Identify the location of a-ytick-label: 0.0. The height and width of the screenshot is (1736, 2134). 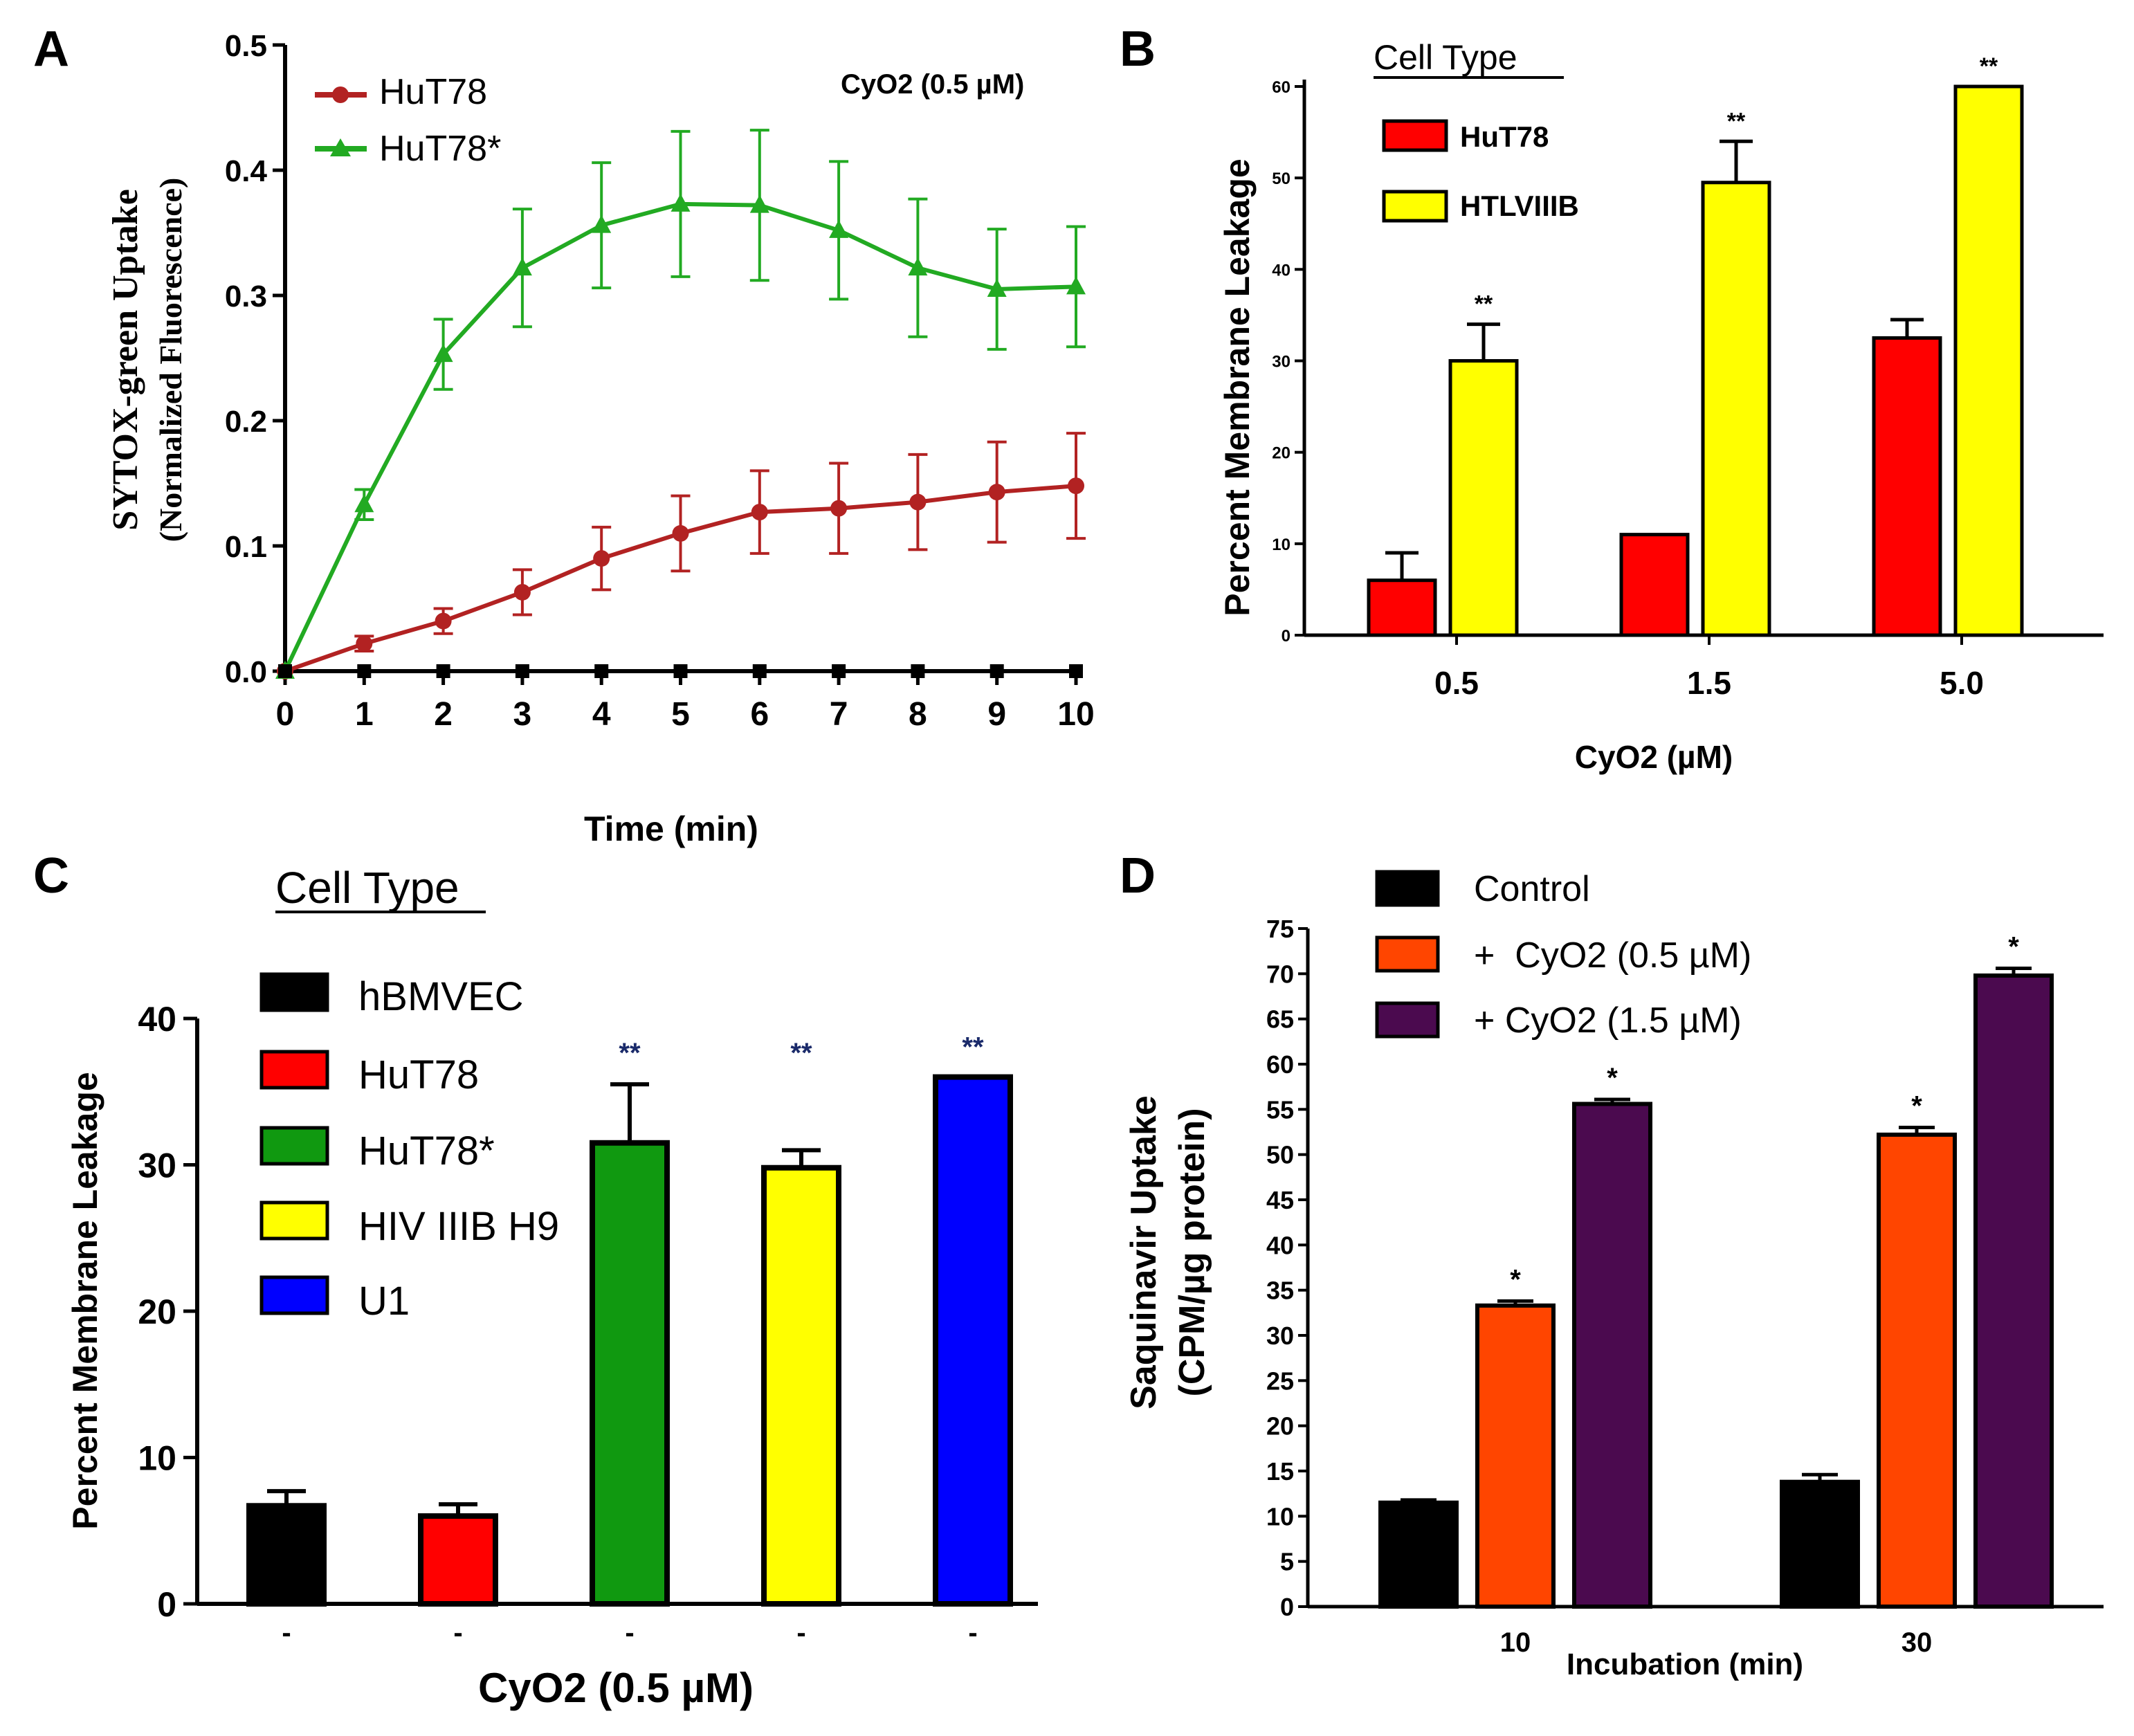
(246, 672).